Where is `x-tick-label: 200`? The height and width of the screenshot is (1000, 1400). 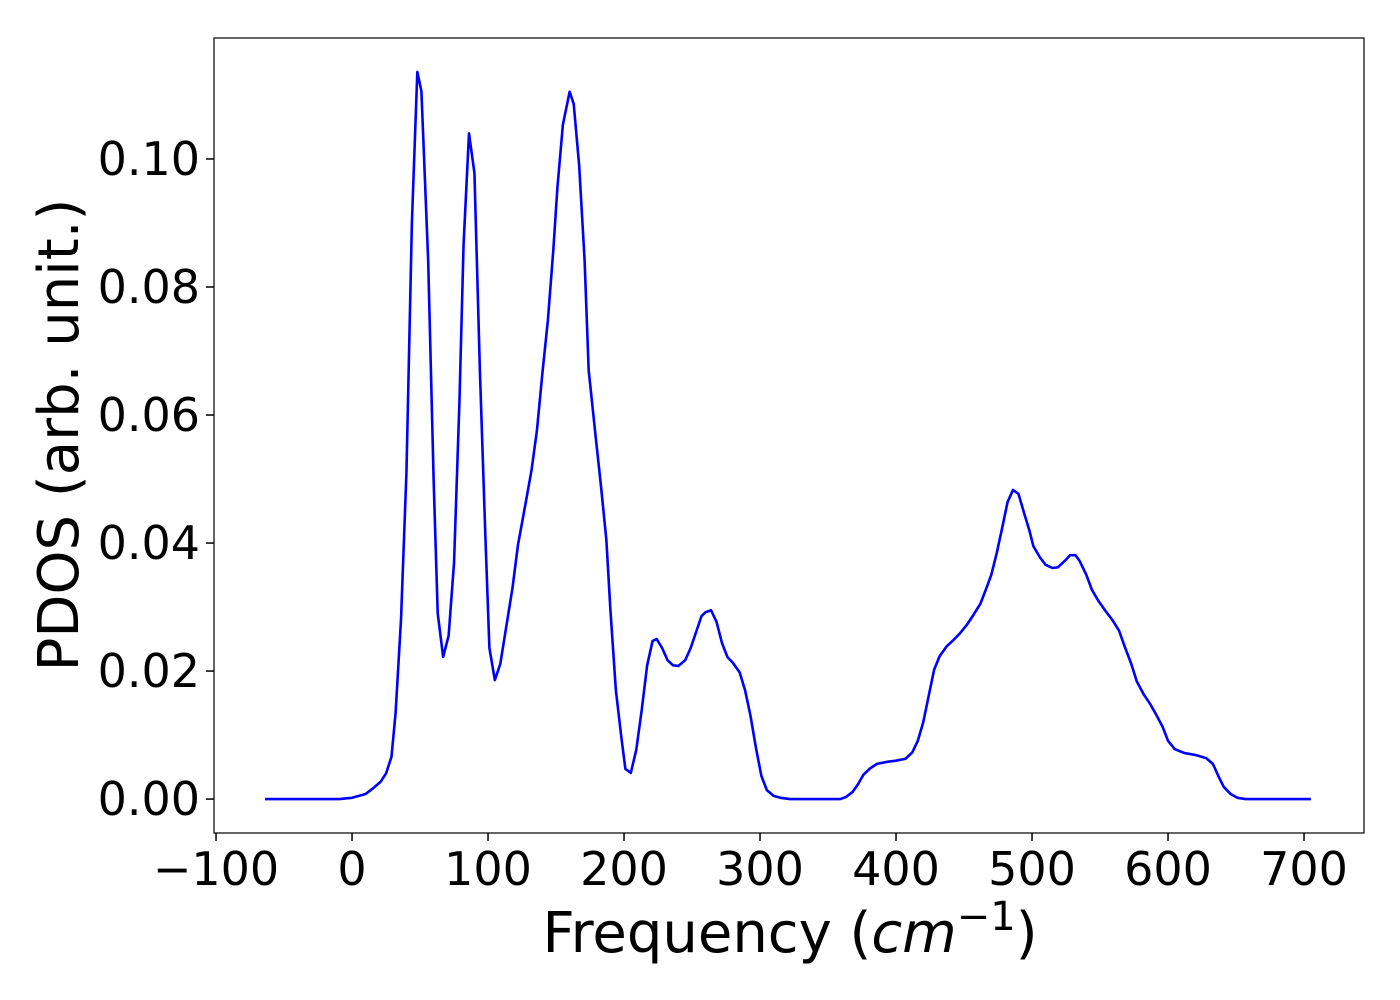
x-tick-label: 200 is located at coordinates (624, 869).